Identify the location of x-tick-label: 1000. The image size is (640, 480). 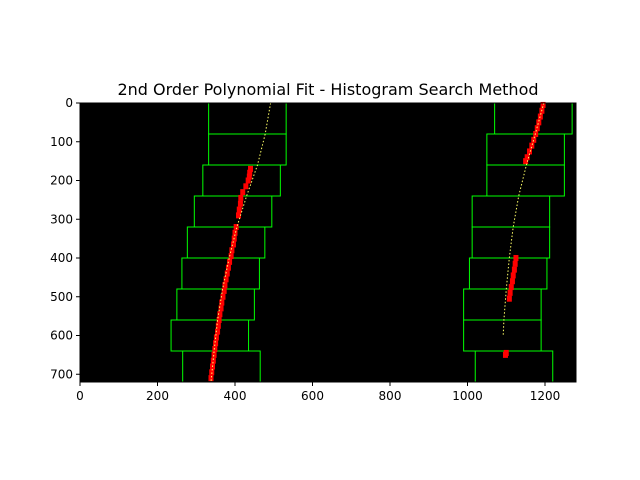
(467, 396).